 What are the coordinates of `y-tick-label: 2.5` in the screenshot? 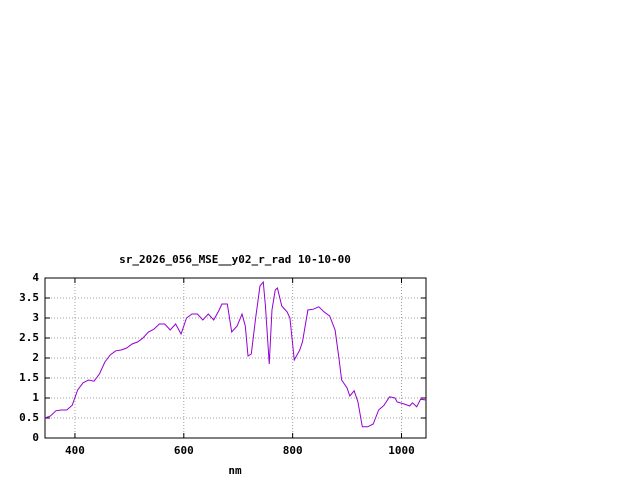 It's located at (29, 337).